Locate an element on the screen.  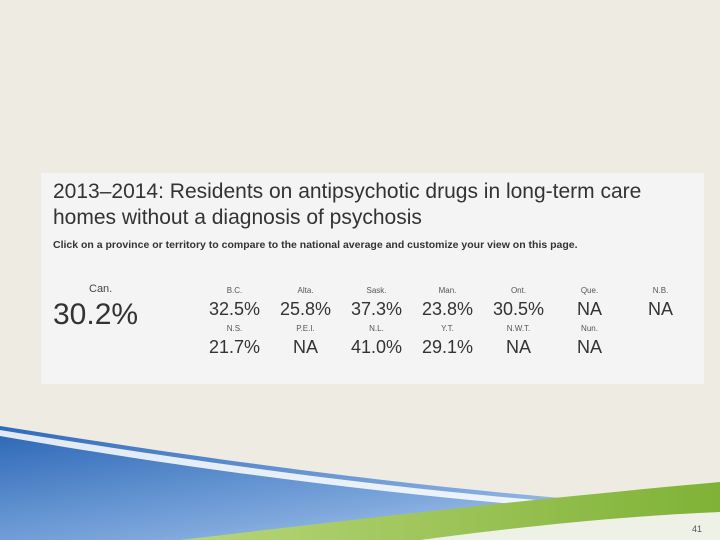
region-value: 21.7% is located at coordinates (234, 347).